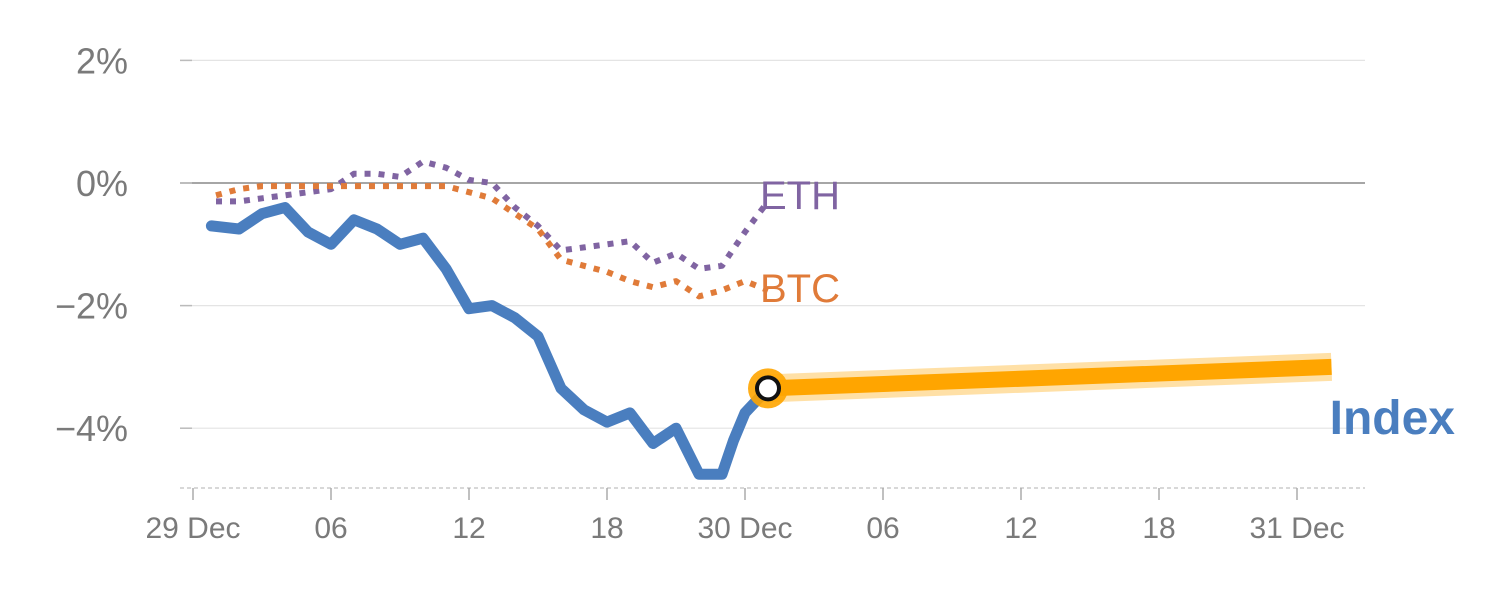  Describe the element at coordinates (800, 196) in the screenshot. I see `series-label-eth: ETH` at that location.